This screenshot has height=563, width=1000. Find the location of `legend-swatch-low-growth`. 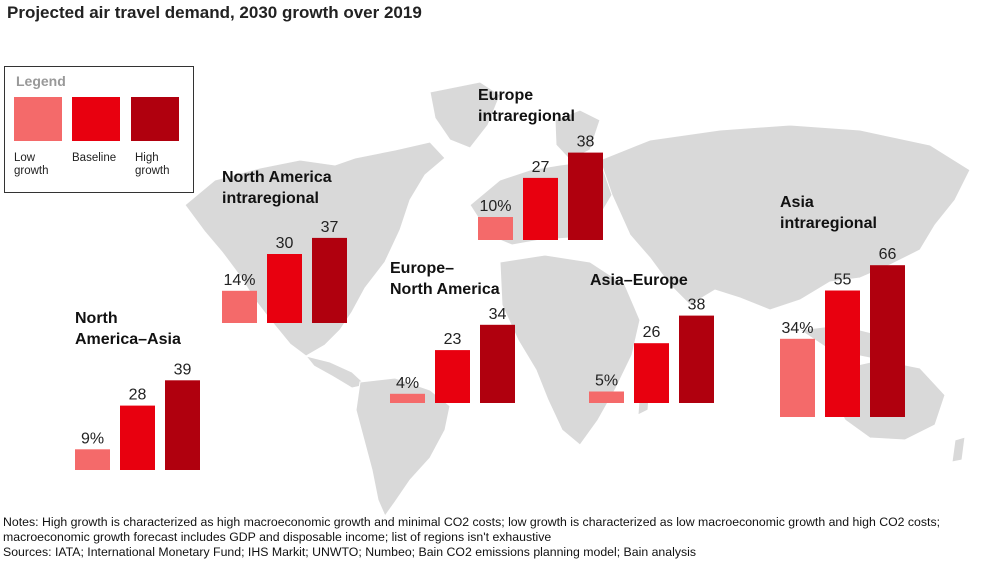

legend-swatch-low-growth is located at coordinates (38, 119).